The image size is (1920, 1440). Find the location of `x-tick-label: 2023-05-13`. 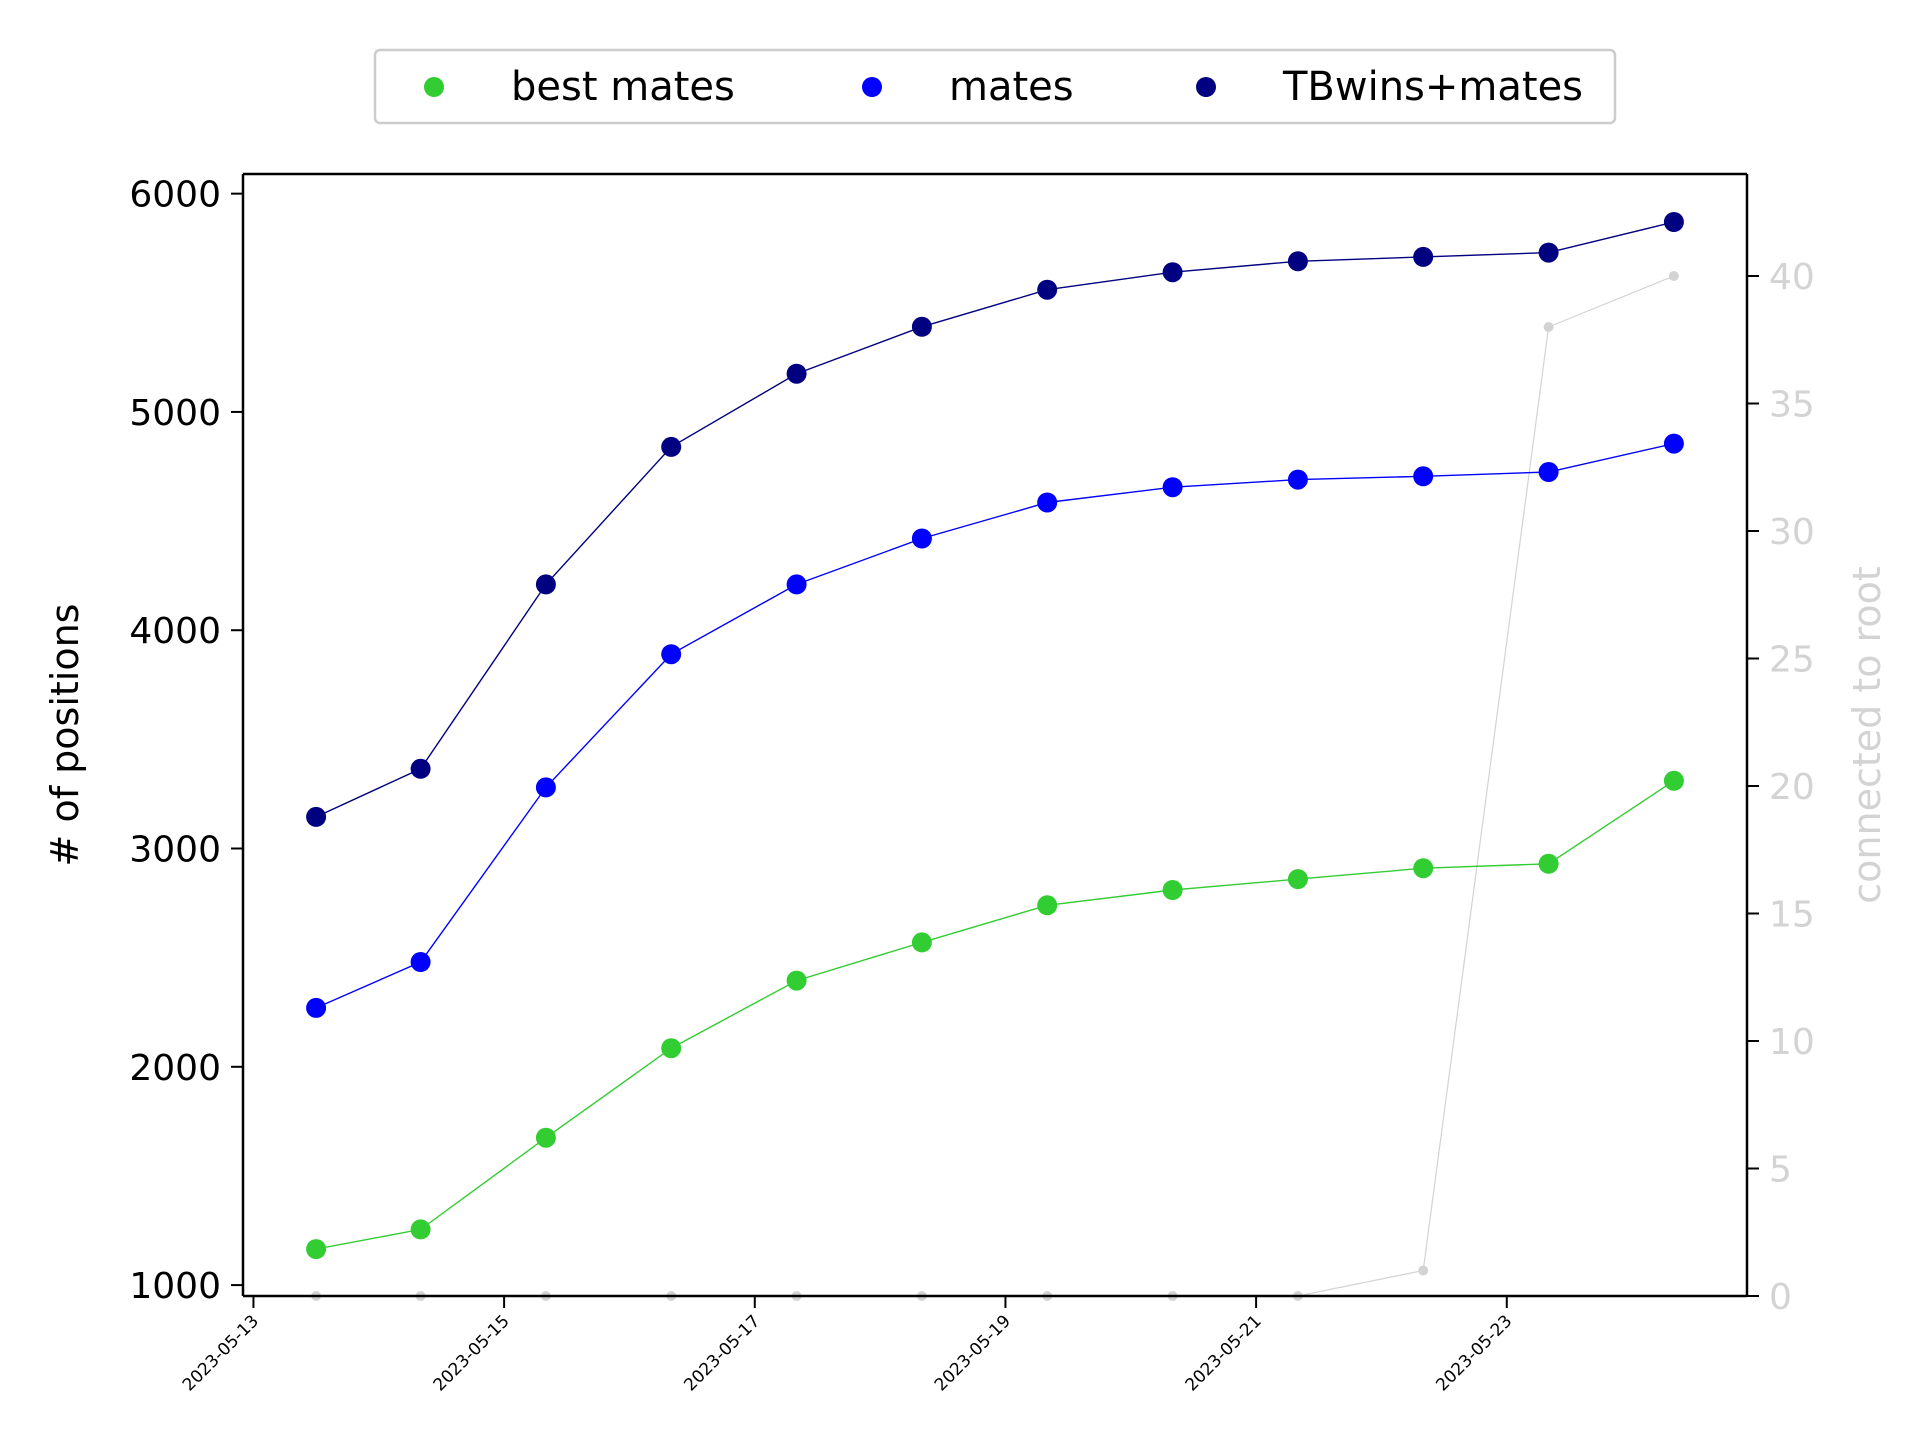

x-tick-label: 2023-05-13 is located at coordinates (221, 1353).